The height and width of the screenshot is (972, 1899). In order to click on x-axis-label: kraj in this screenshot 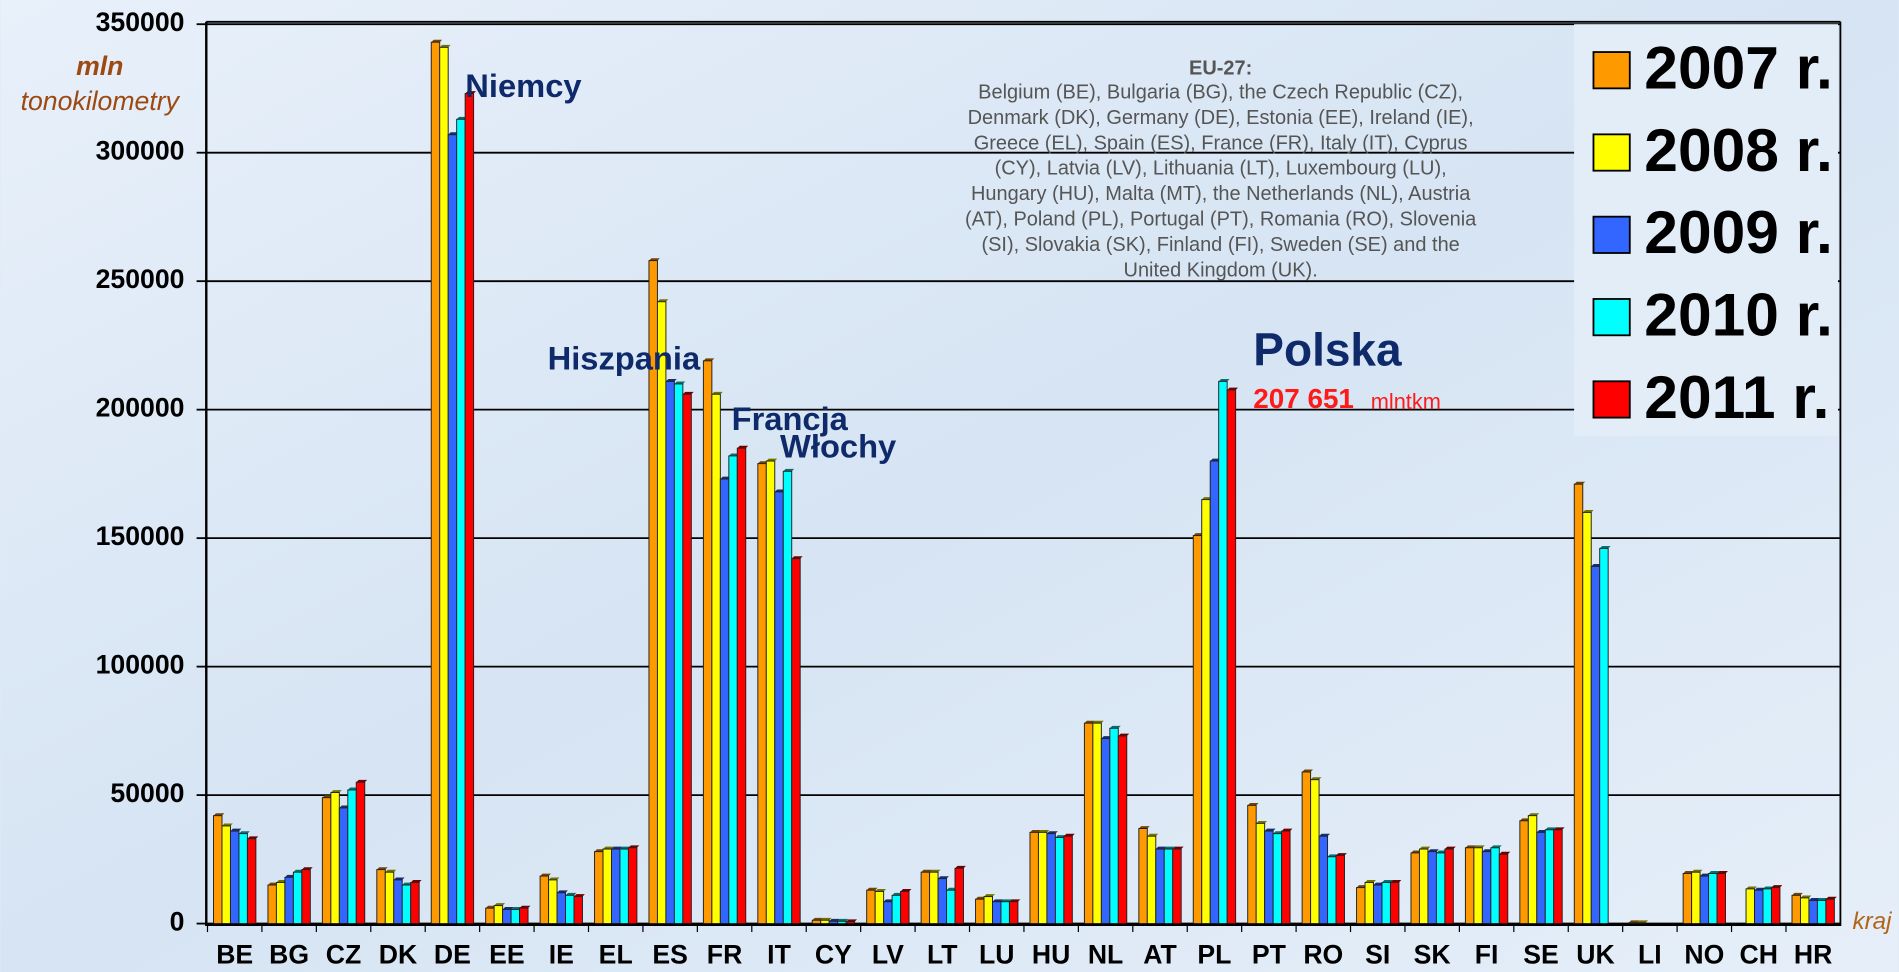, I will do `click(1873, 921)`.